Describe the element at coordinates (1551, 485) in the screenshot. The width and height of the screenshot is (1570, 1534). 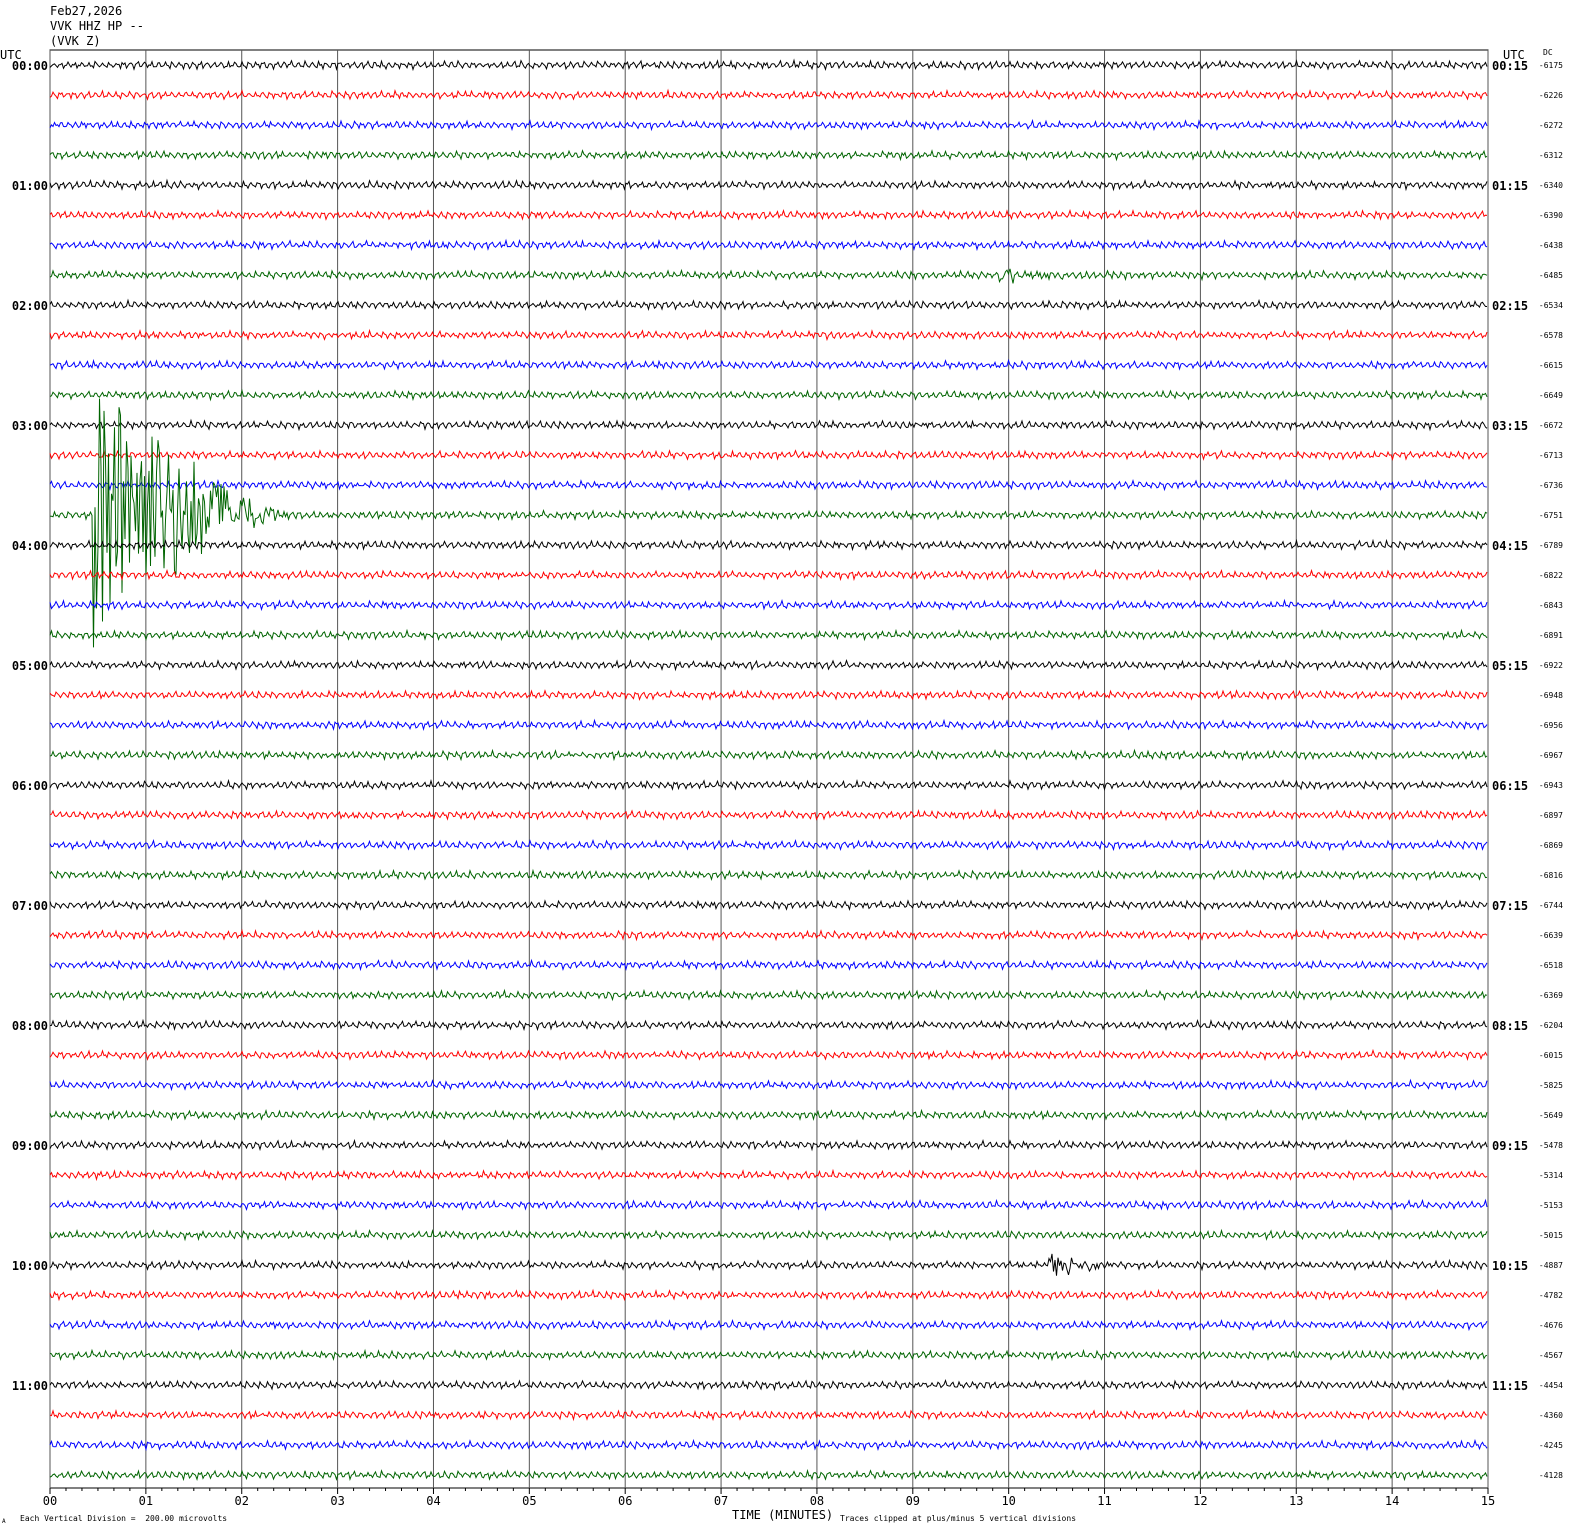
I see `dc-offset-label-14: -6736` at that location.